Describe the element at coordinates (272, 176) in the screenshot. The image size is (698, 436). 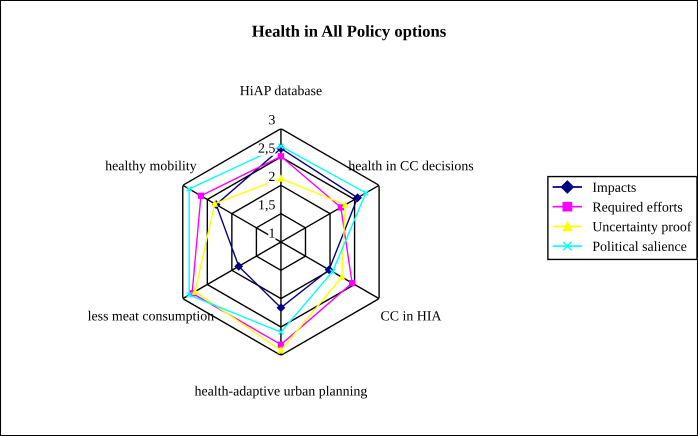
I see `y-tick-label: 2` at that location.